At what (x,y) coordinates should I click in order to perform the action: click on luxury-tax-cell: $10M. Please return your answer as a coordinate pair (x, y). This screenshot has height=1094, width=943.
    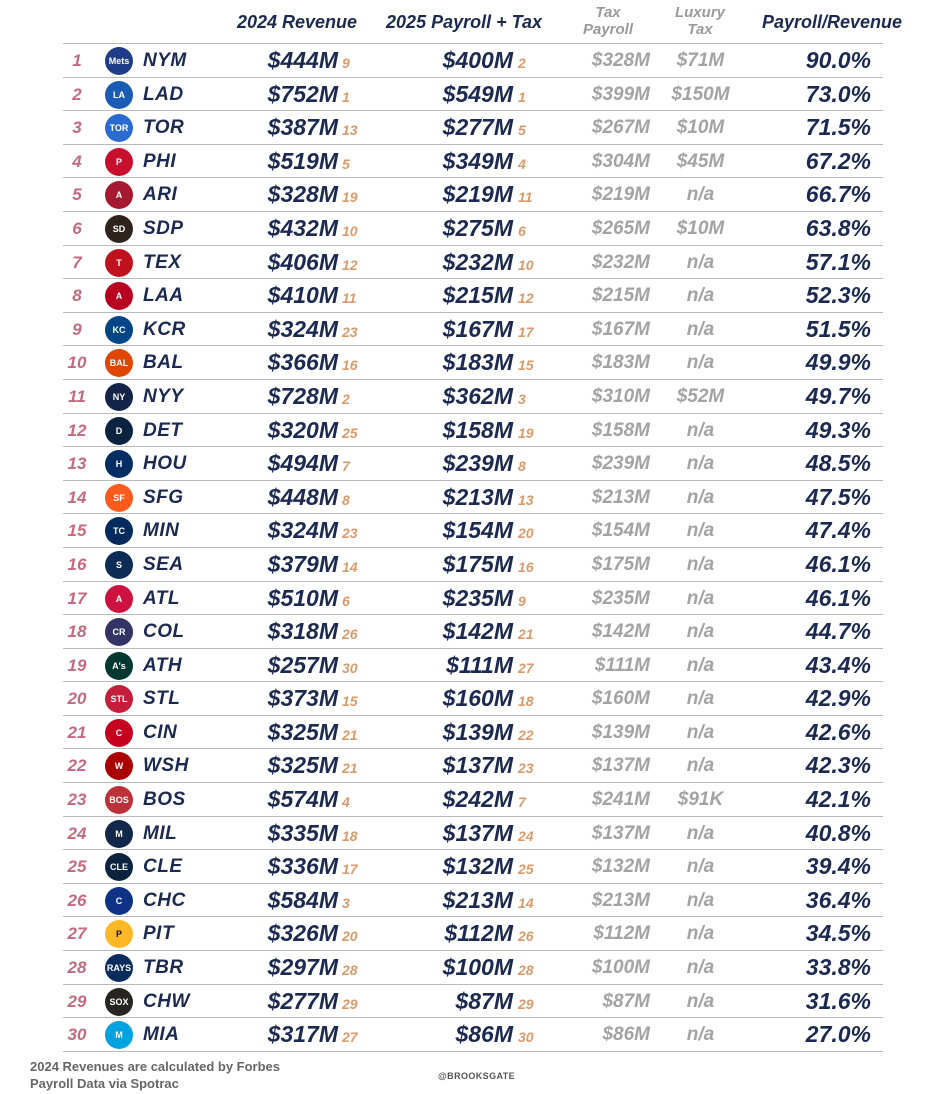
    Looking at the image, I should click on (700, 228).